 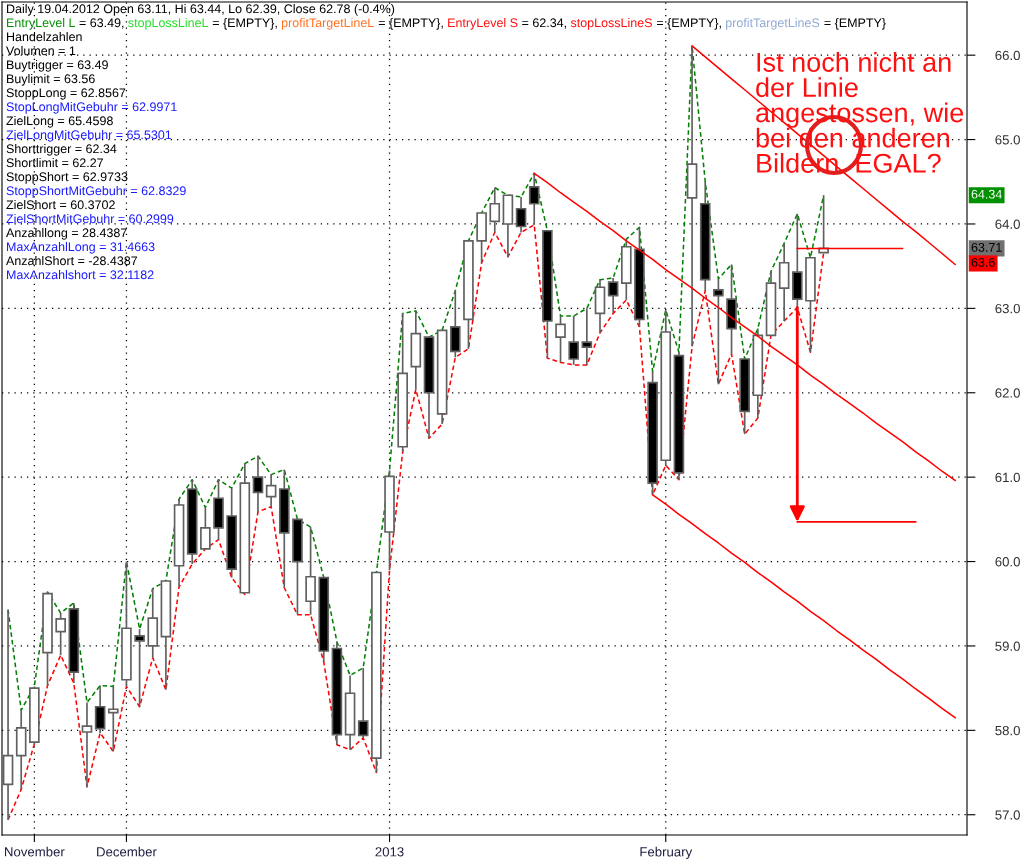 What do you see at coordinates (803, 606) in the screenshot?
I see `line-series` at bounding box center [803, 606].